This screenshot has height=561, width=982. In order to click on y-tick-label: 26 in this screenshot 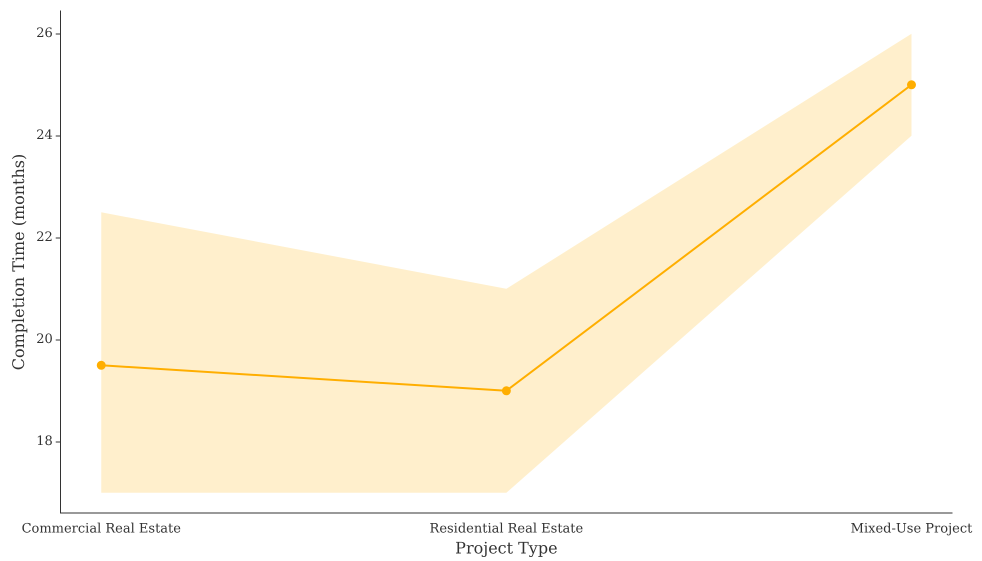, I will do `click(44, 34)`.